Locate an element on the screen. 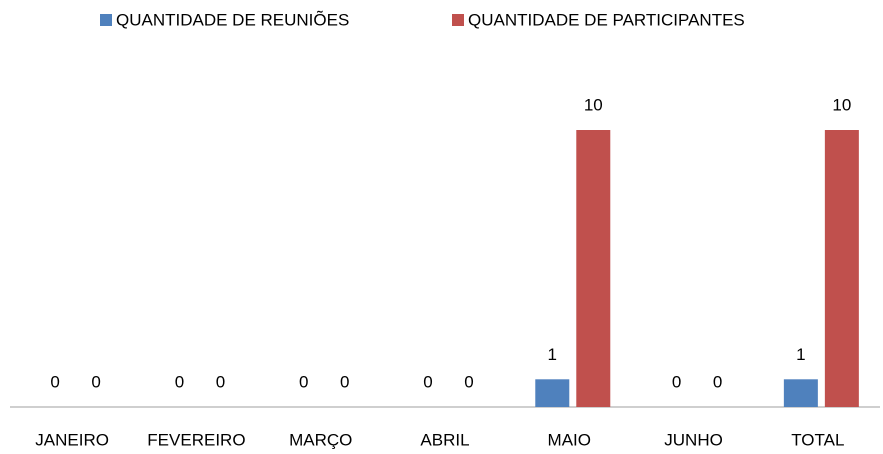  x-tick-label: ABRIL is located at coordinates (444, 439).